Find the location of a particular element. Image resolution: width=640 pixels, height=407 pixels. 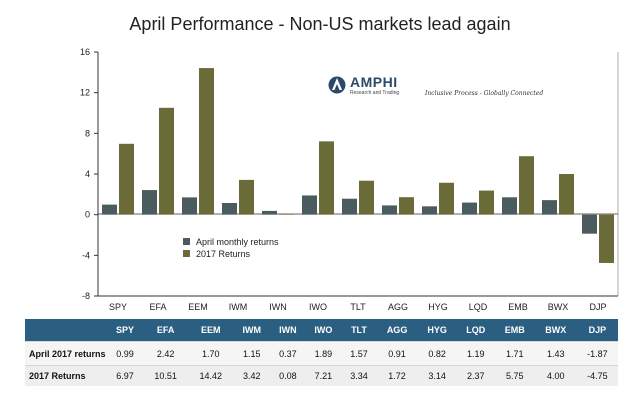

y-tick-label: 12 is located at coordinates (85, 93).